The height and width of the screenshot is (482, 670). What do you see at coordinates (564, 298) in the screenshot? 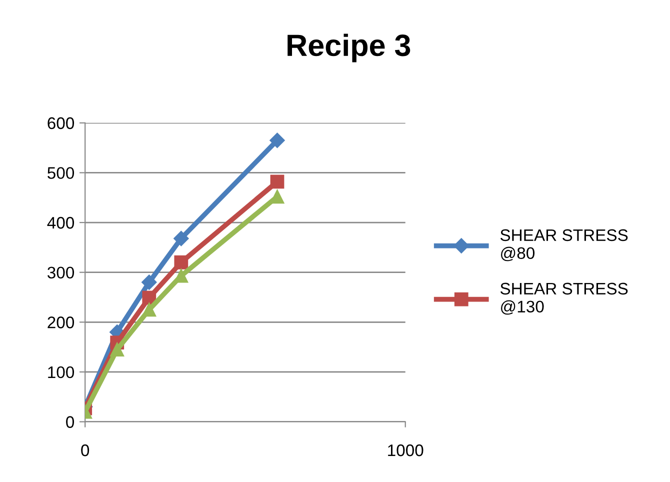
I see `legend-label: SHEAR STRESS @130` at bounding box center [564, 298].